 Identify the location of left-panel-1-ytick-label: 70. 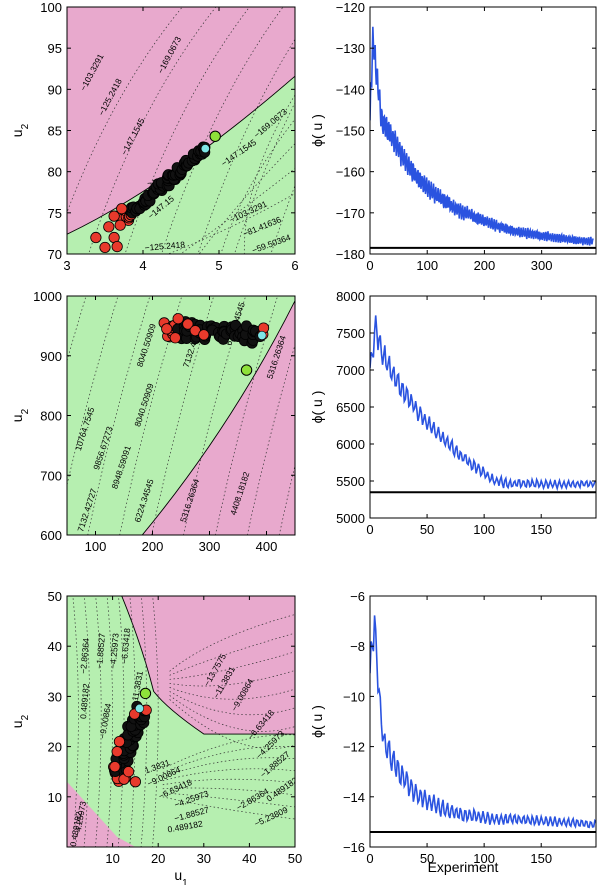
(55, 254).